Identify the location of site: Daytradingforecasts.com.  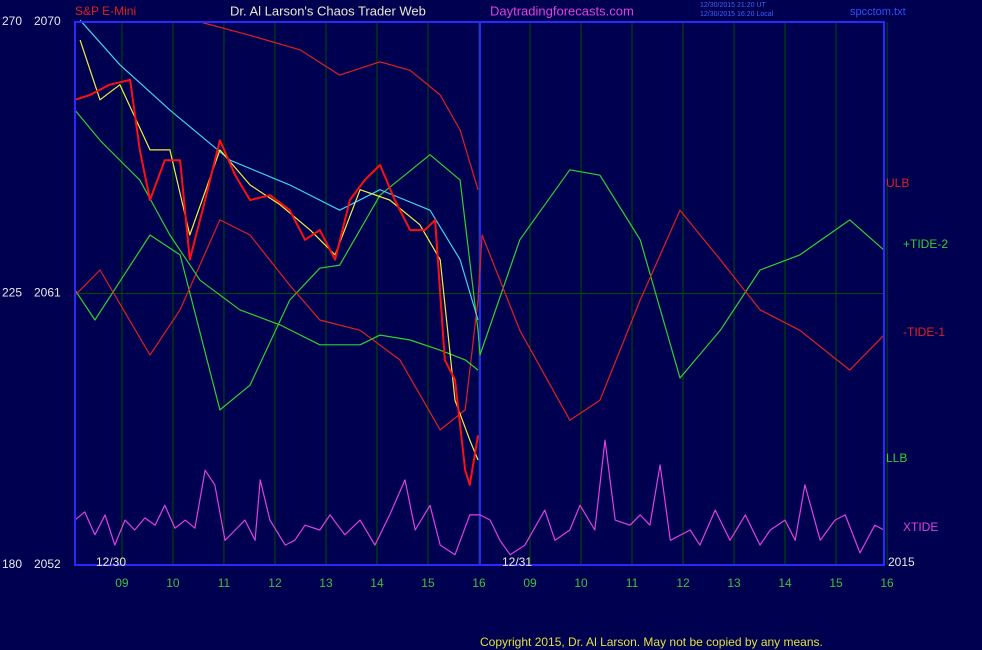
(562, 10).